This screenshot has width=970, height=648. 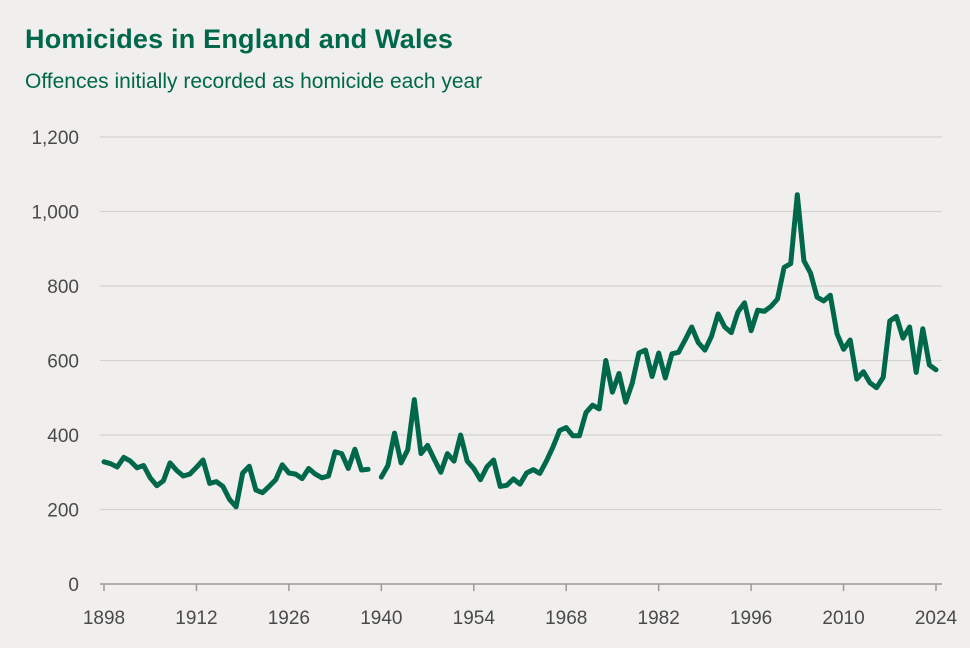 I want to click on x-tick-label: 1940, so click(x=381, y=618).